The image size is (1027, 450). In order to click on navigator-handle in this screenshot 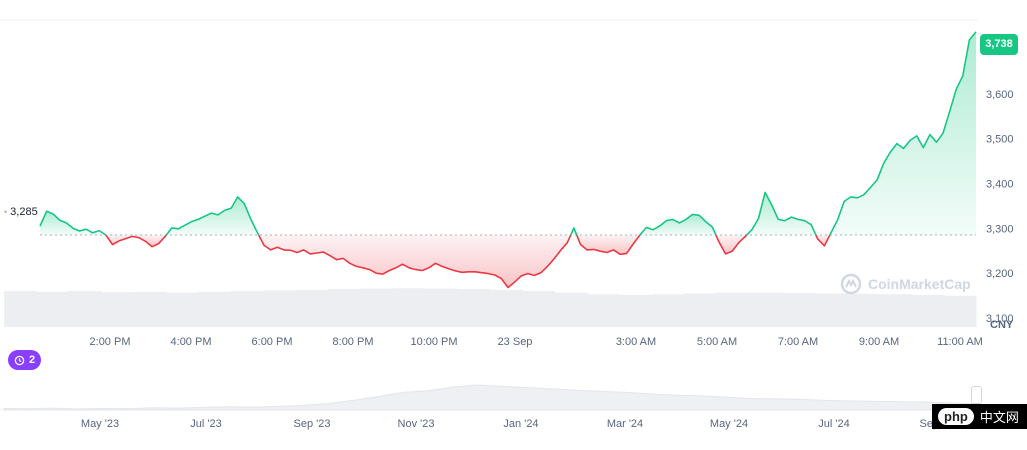, I will do `click(976, 395)`.